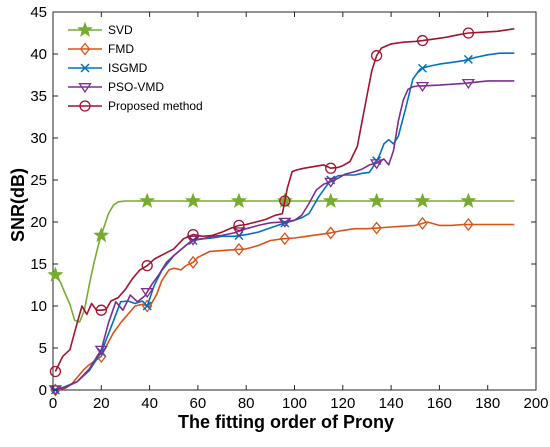 This screenshot has width=550, height=447. I want to click on legend: SVD FMD ISGMD PSO-VMD Proposed method, so click(135, 67).